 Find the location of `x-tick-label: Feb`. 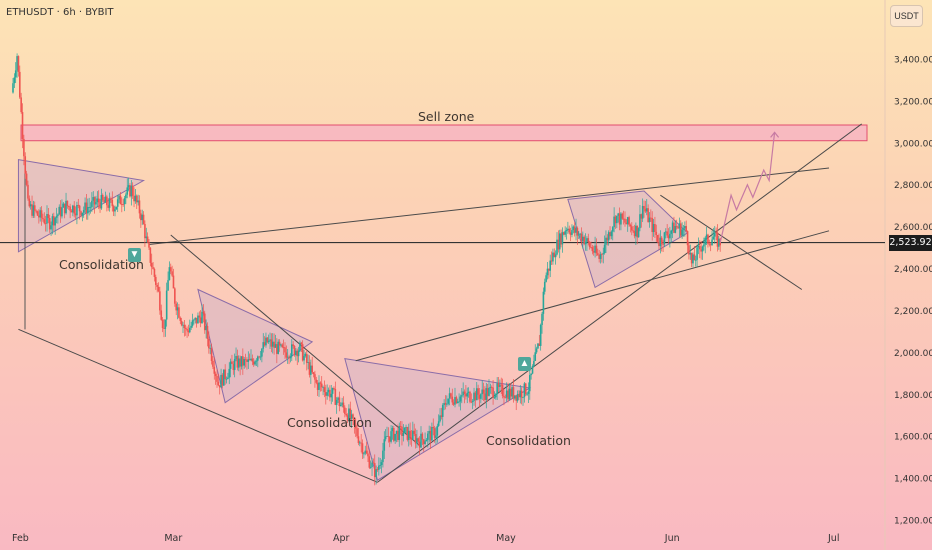

x-tick-label: Feb is located at coordinates (20, 538).